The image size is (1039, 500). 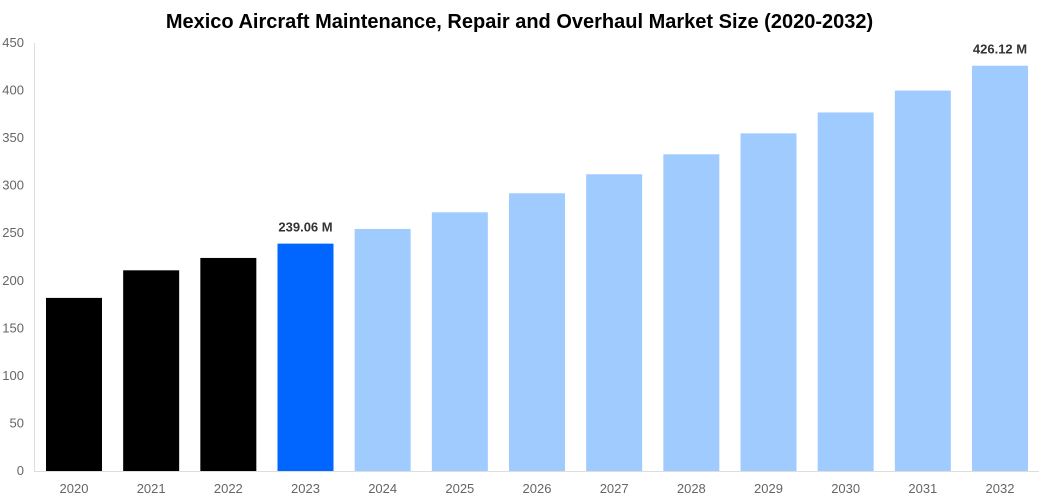 What do you see at coordinates (614, 488) in the screenshot?
I see `x-tick-label: 2027` at bounding box center [614, 488].